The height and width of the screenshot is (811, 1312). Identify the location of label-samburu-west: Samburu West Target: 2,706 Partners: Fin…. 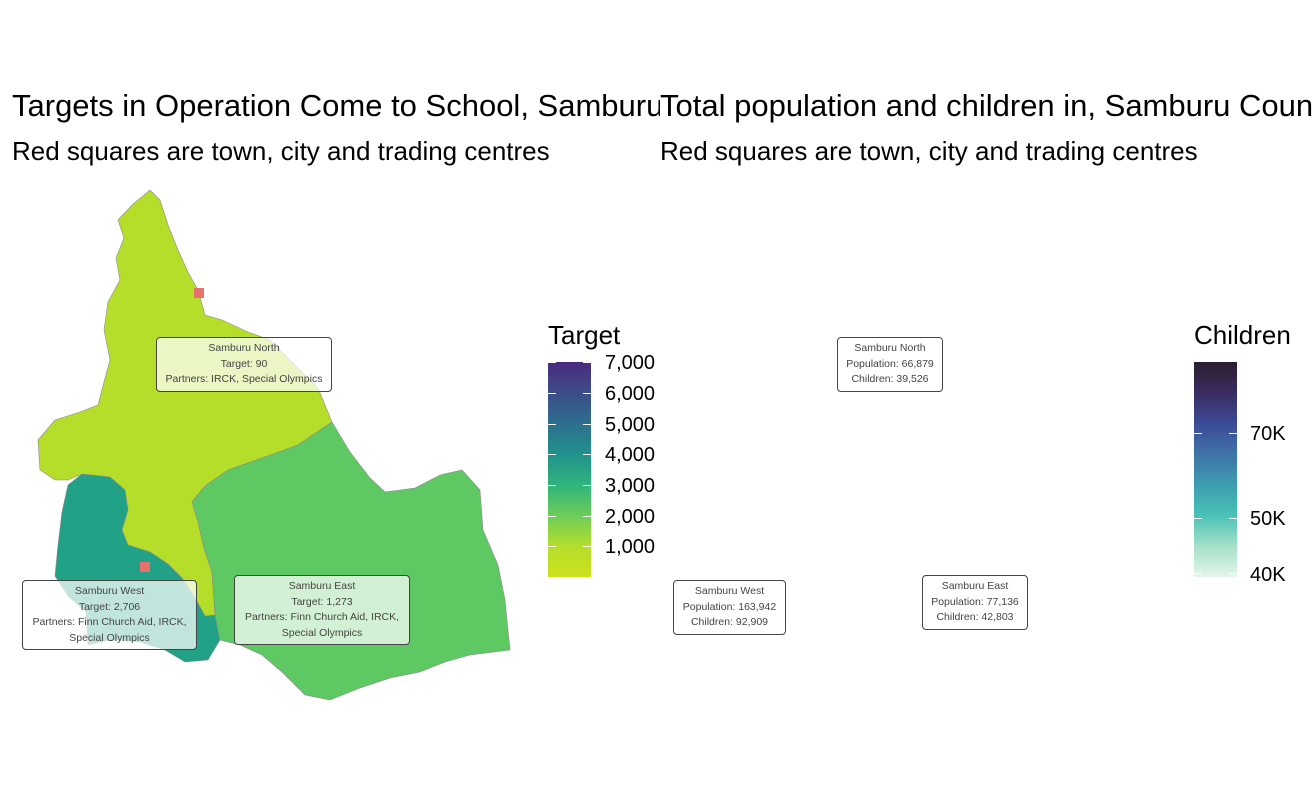
(109, 615).